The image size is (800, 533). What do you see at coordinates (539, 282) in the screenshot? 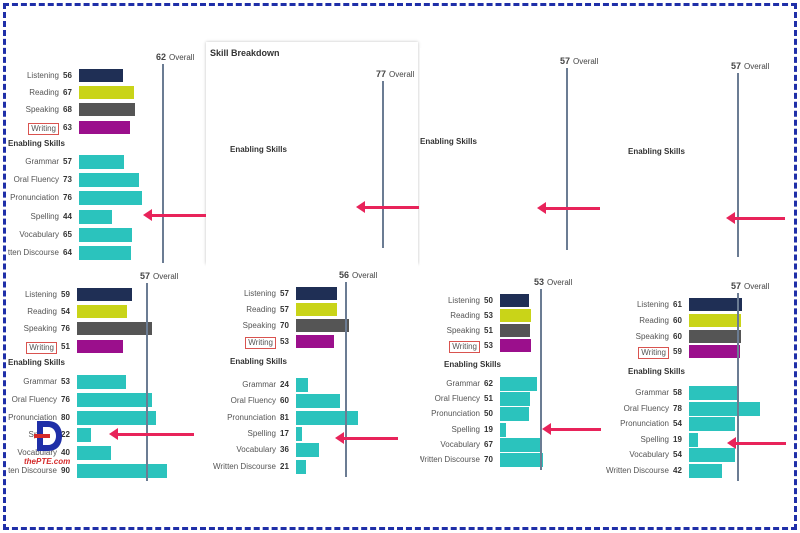
I see `overall-score-value: 53` at bounding box center [539, 282].